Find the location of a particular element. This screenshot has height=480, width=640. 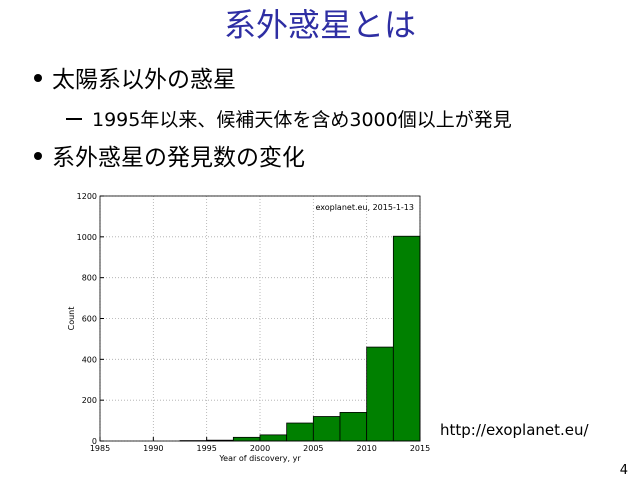

y-tick-label: 1200 is located at coordinates (87, 196).